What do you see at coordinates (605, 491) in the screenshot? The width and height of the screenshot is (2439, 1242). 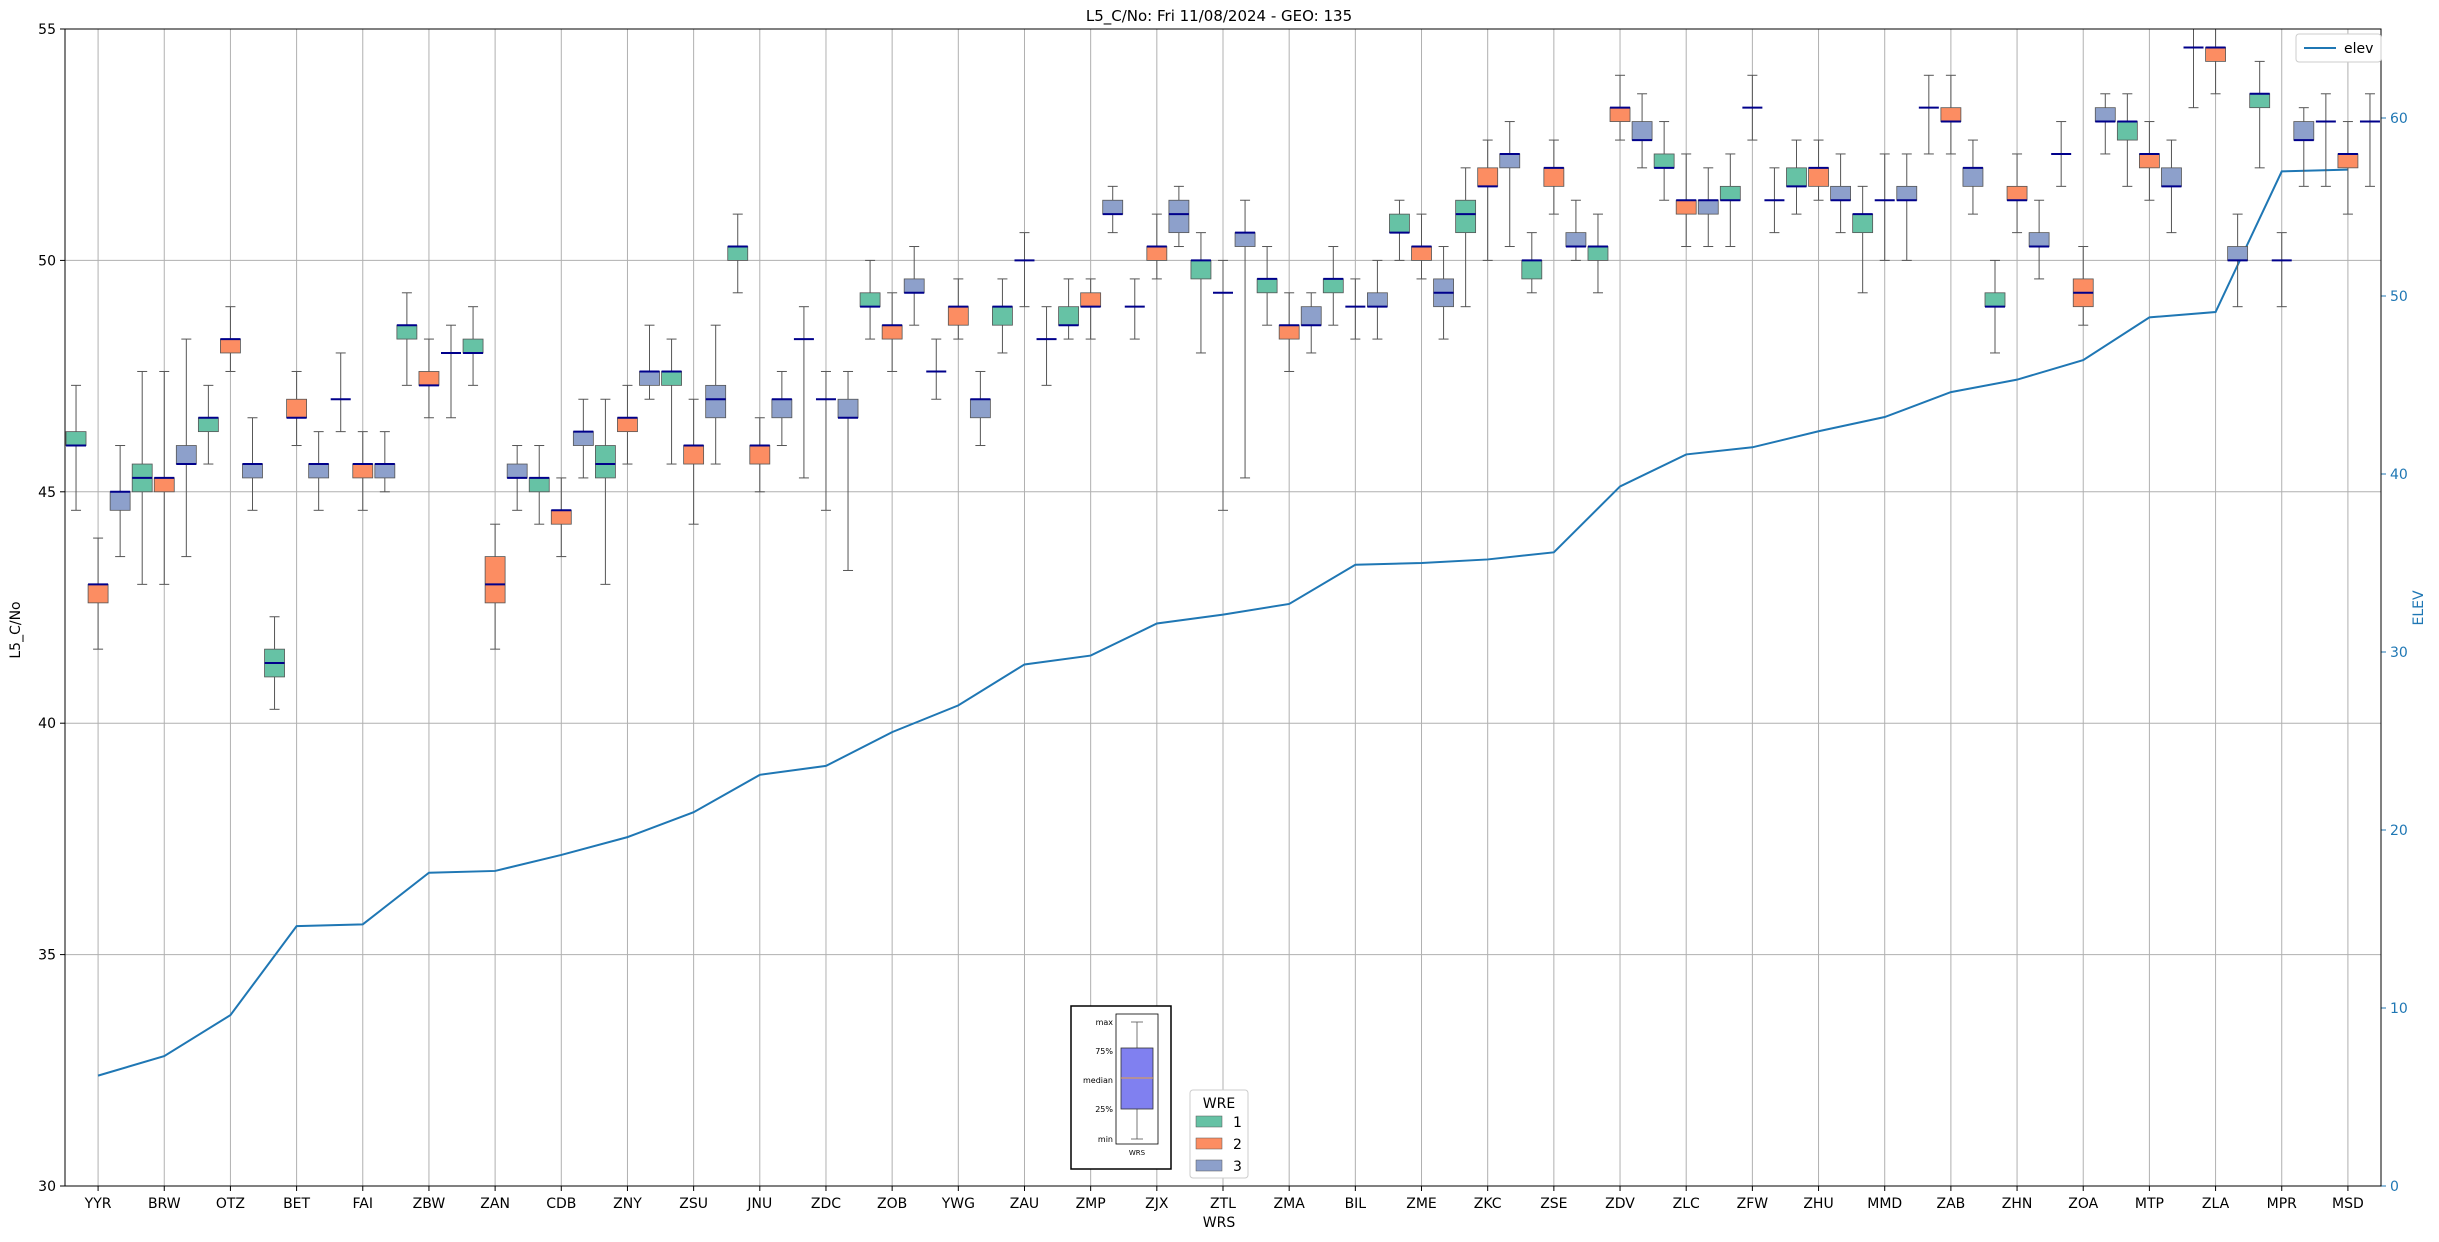 I see `box-ZNY-wre1` at bounding box center [605, 491].